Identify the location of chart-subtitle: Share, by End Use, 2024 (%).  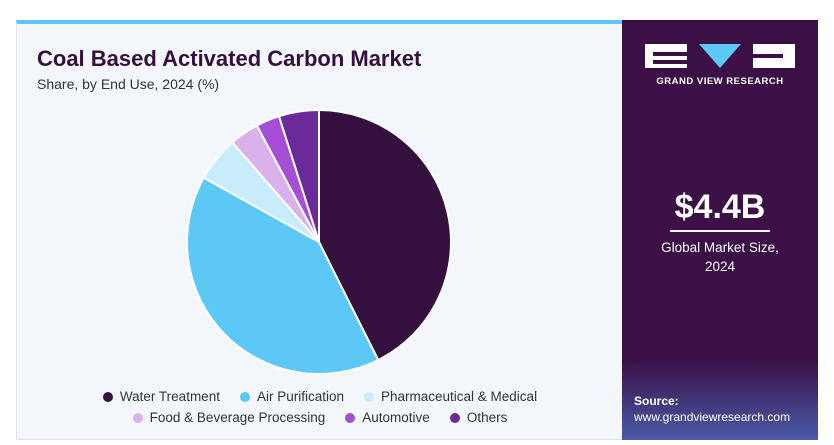
(128, 84).